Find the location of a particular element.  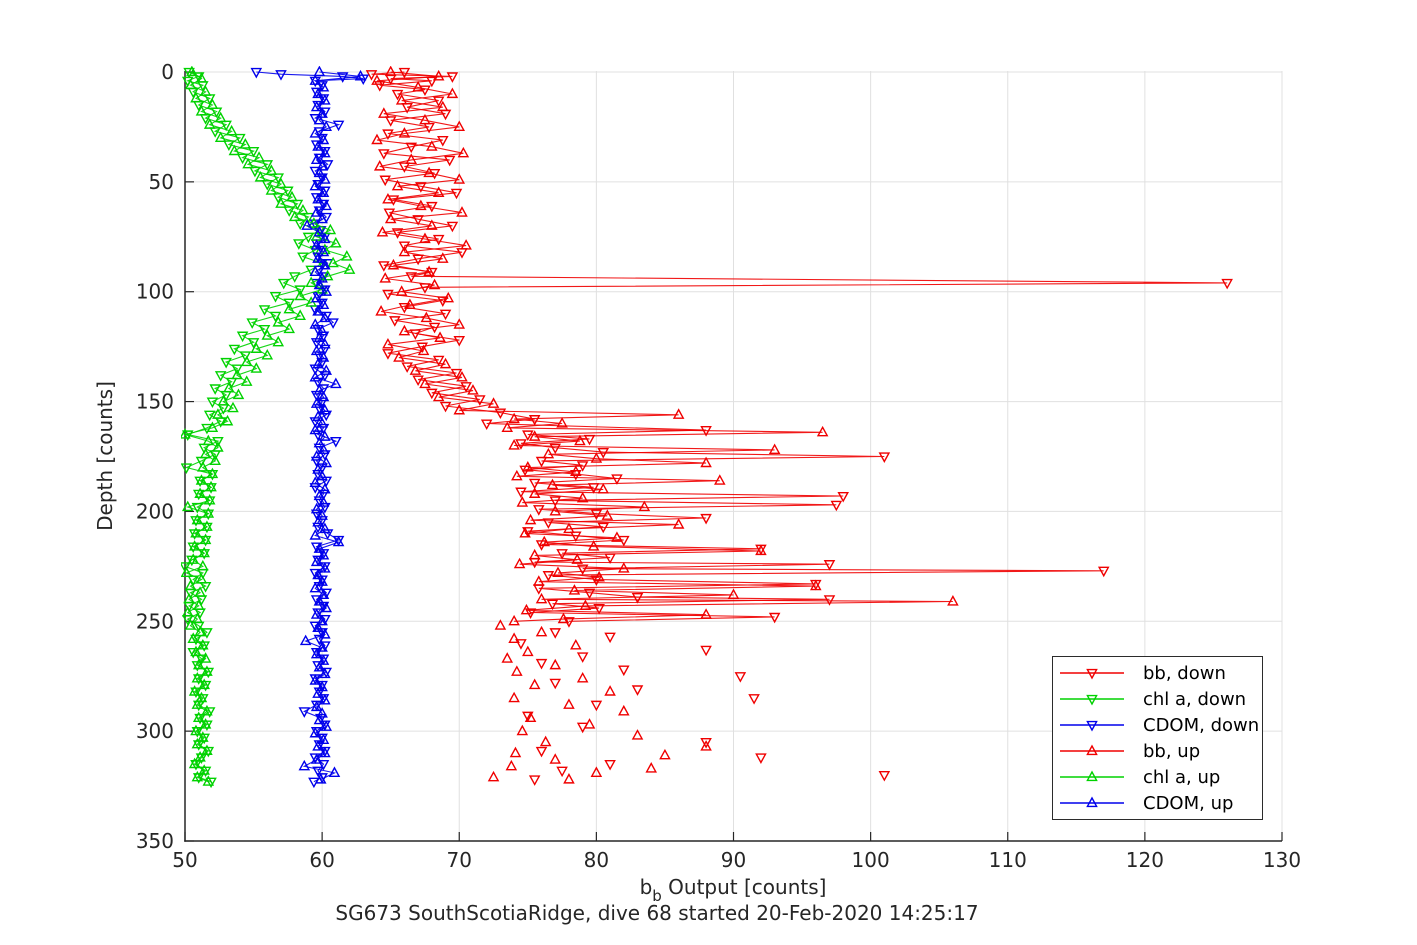

x-tick-label: 70 is located at coordinates (459, 860).